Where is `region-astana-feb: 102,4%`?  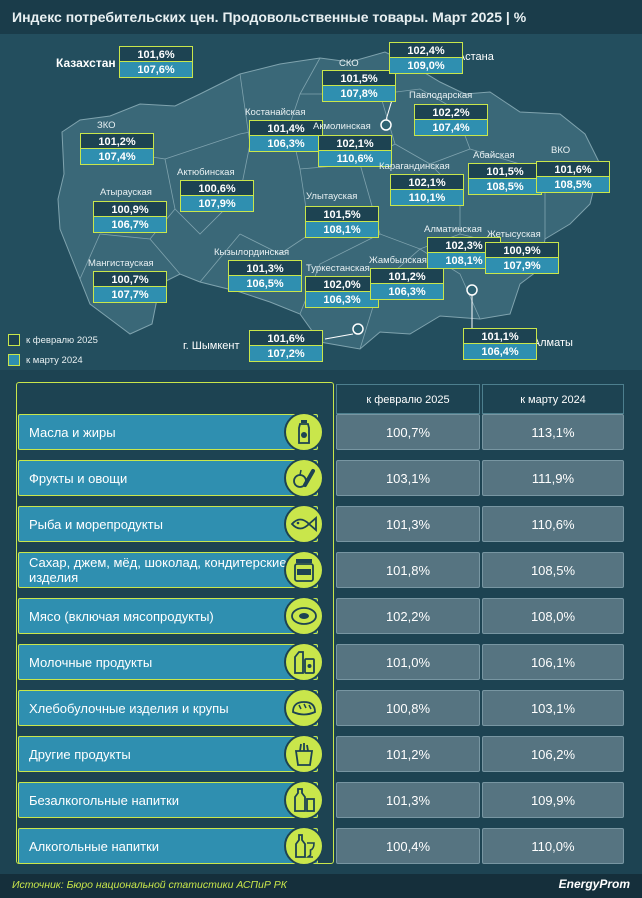
region-astana-feb: 102,4% is located at coordinates (426, 50).